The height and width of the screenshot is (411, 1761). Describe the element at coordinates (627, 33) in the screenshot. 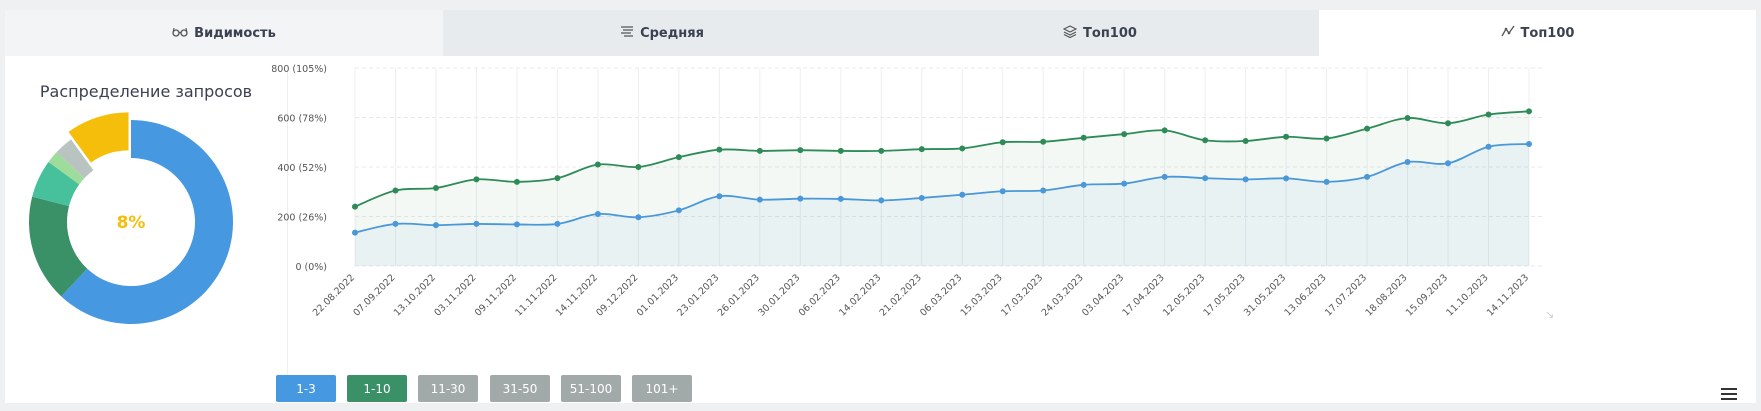

I see `list-lines-icon` at that location.